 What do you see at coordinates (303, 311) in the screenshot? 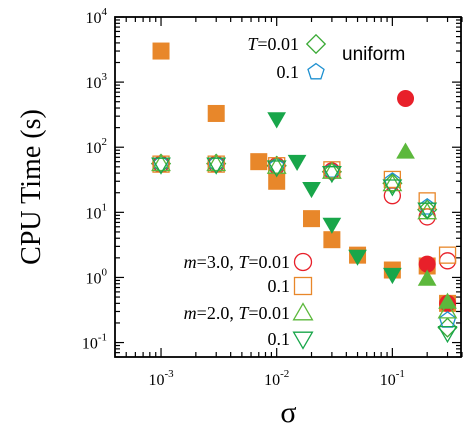
I see `legend-triangle-up-marker` at bounding box center [303, 311].